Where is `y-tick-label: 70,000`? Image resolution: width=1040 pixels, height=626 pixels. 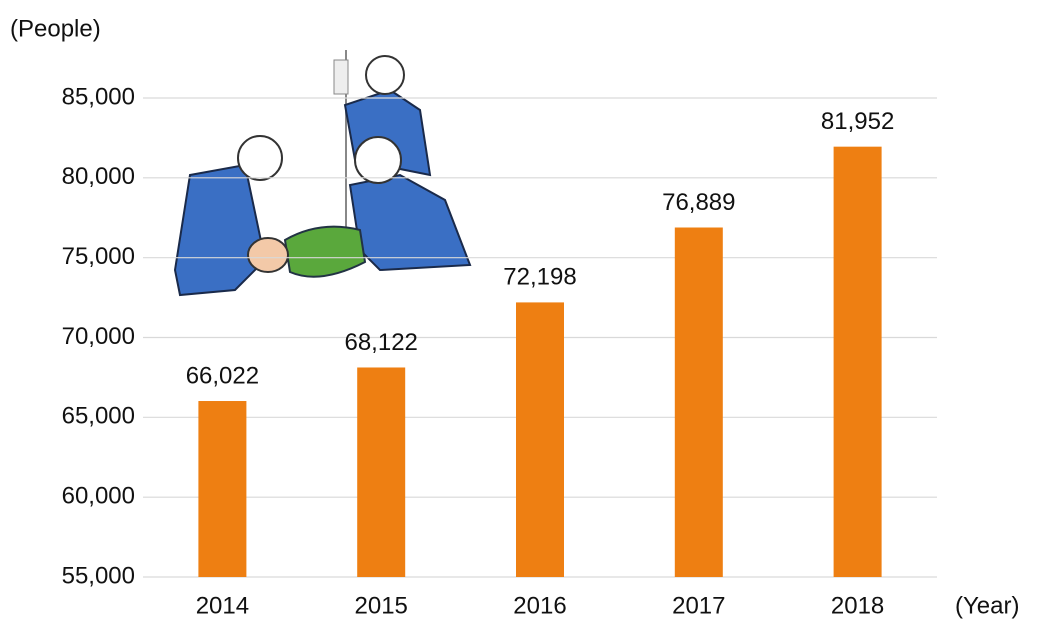
y-tick-label: 70,000 is located at coordinates (98, 336).